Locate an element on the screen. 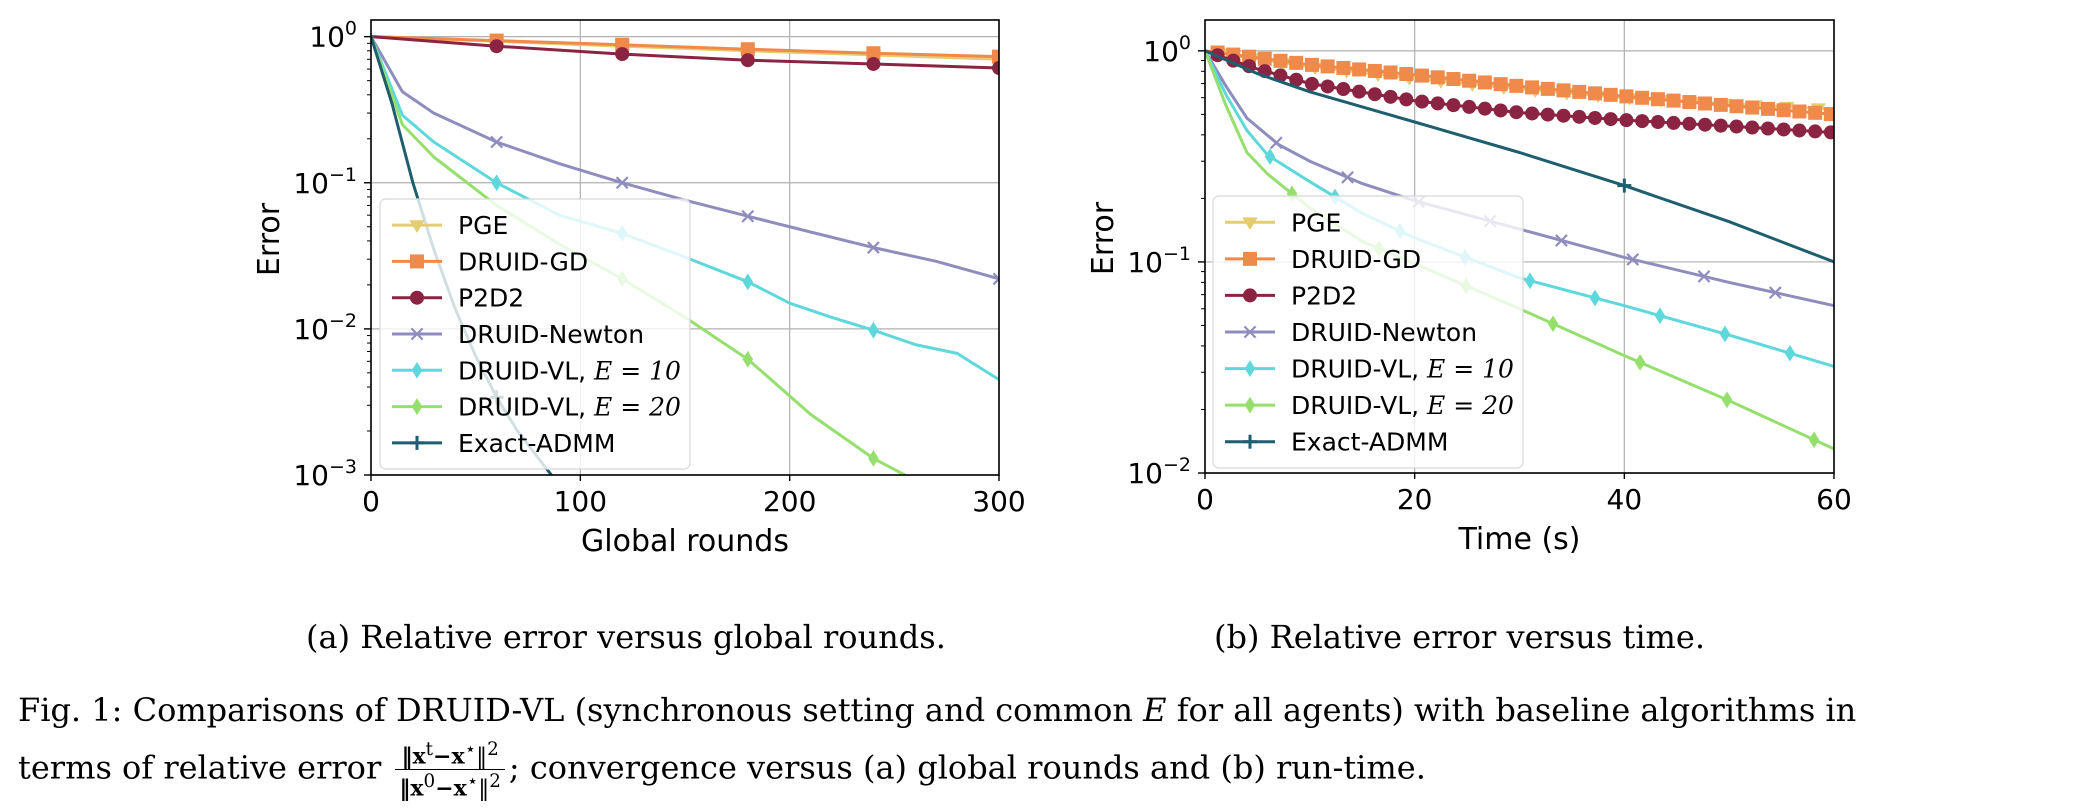  legend-box is located at coordinates (535, 334).